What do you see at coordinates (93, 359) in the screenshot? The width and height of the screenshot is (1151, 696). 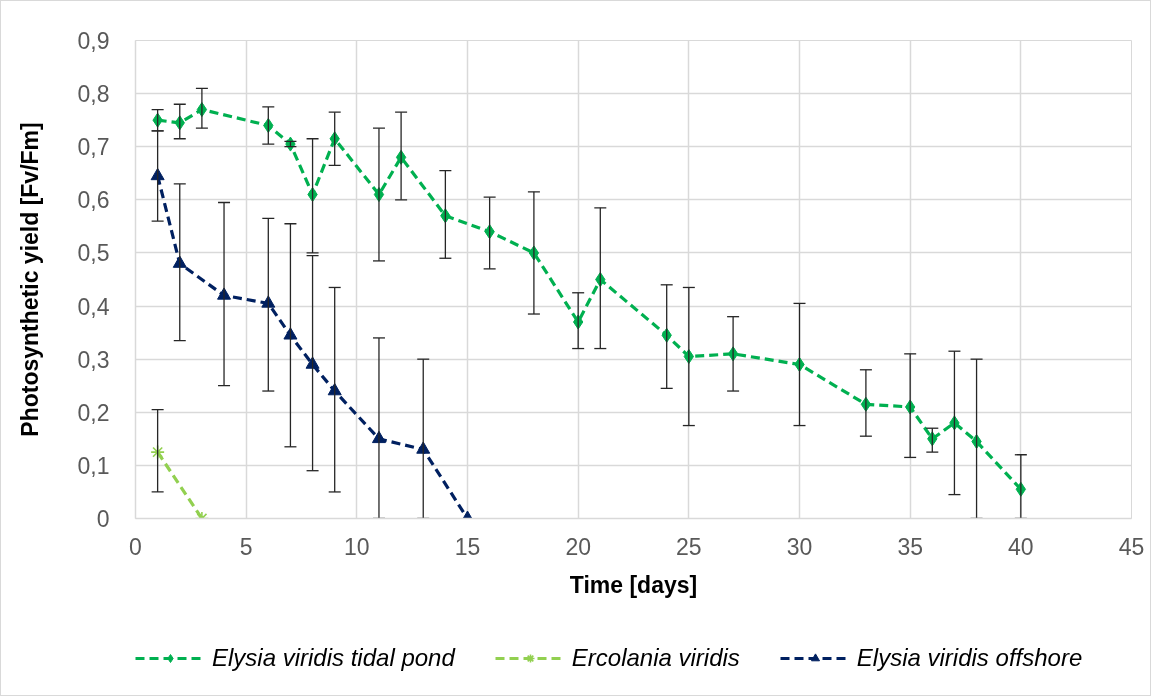 I see `y-tick-label: 0,3` at bounding box center [93, 359].